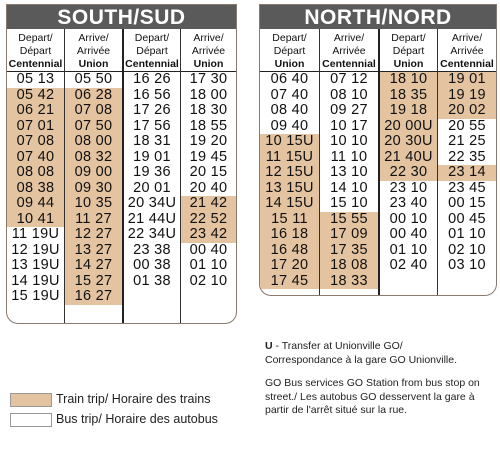 Image resolution: width=500 pixels, height=455 pixels. What do you see at coordinates (152, 187) in the screenshot?
I see `time-cell: 20 01` at bounding box center [152, 187].